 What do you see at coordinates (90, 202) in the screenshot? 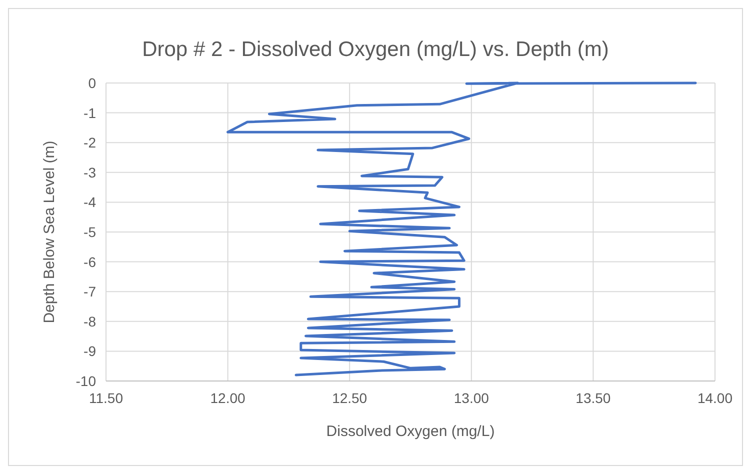
I see `y-tick-label: -4` at bounding box center [90, 202].